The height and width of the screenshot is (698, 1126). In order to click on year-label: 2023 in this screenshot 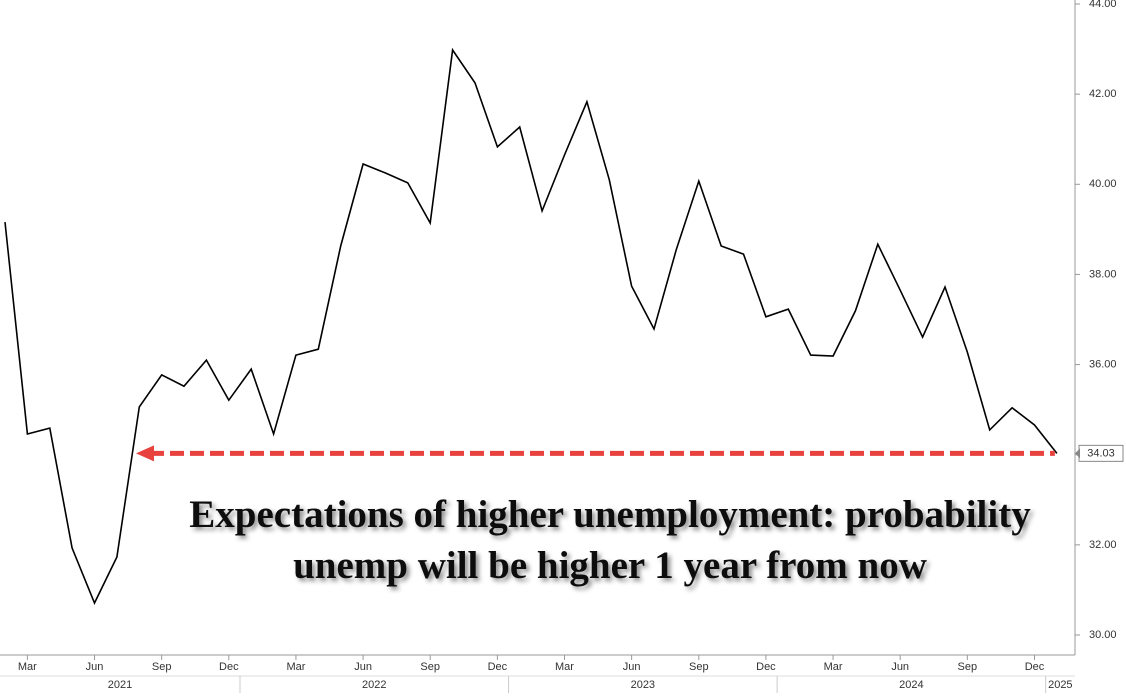, I will do `click(643, 685)`.